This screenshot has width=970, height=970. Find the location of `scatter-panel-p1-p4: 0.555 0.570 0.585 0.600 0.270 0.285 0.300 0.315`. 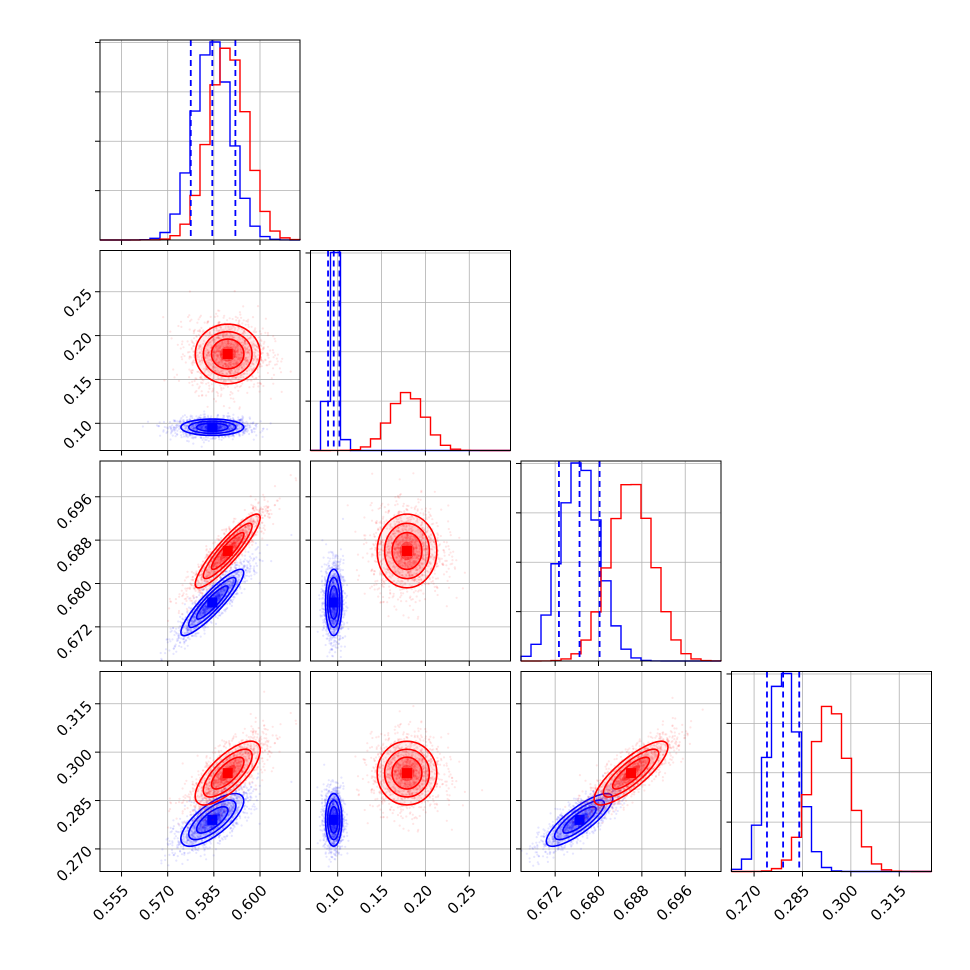

scatter-panel-p1-p4: 0.555 0.570 0.585 0.600 0.270 0.285 0.300 0.315 is located at coordinates (177, 798).